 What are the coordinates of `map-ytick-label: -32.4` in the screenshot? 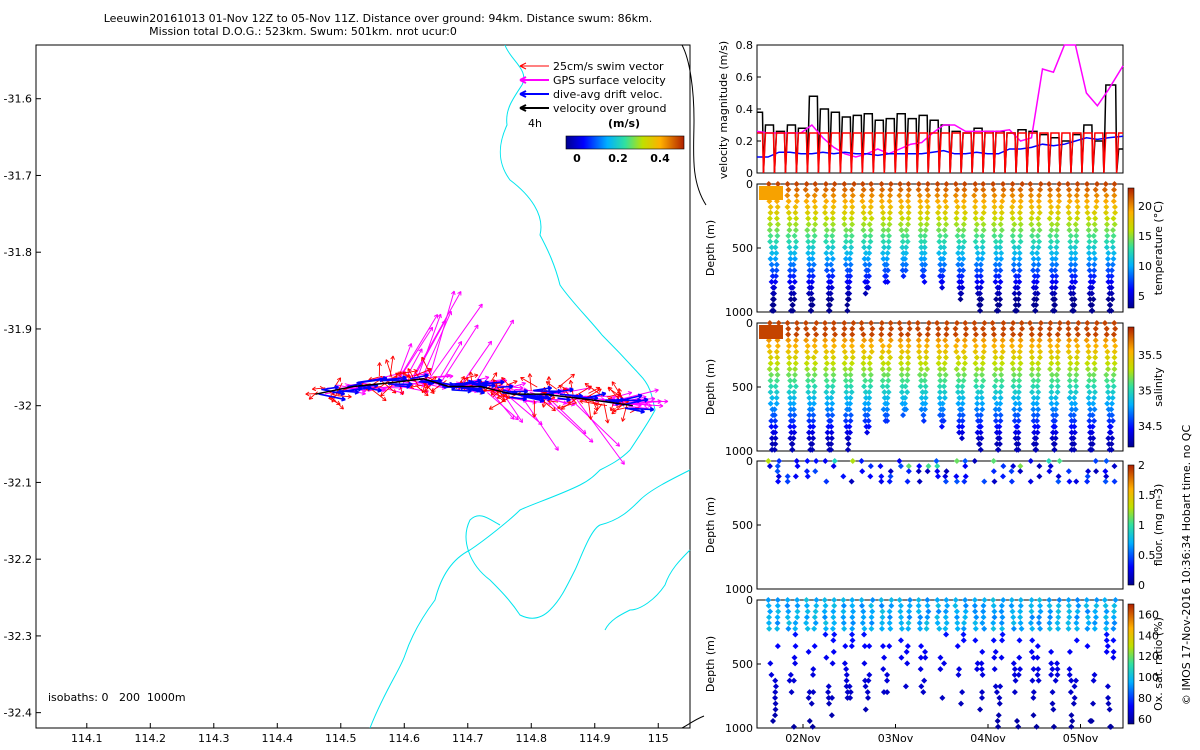 It's located at (18, 713).